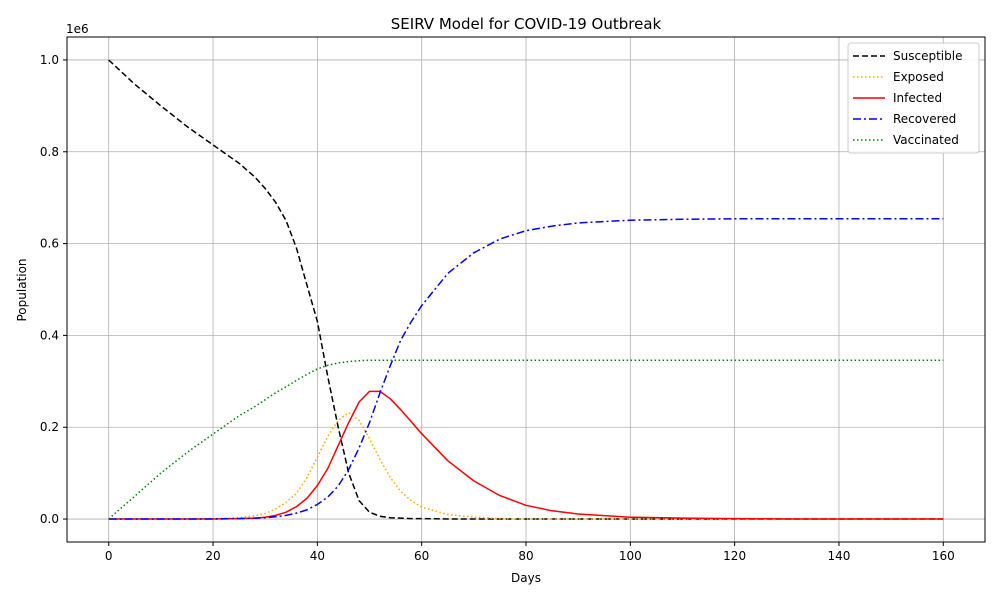 The image size is (1000, 600). I want to click on x-tick-label: 80, so click(525, 556).